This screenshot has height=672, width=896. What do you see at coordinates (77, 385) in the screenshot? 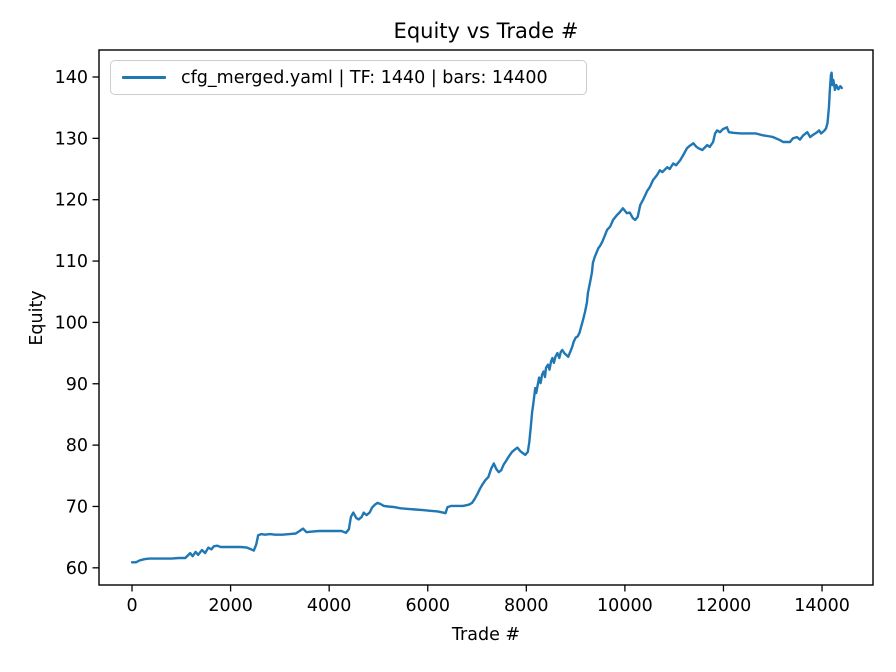
I see `y-tick-label: 90` at bounding box center [77, 385].